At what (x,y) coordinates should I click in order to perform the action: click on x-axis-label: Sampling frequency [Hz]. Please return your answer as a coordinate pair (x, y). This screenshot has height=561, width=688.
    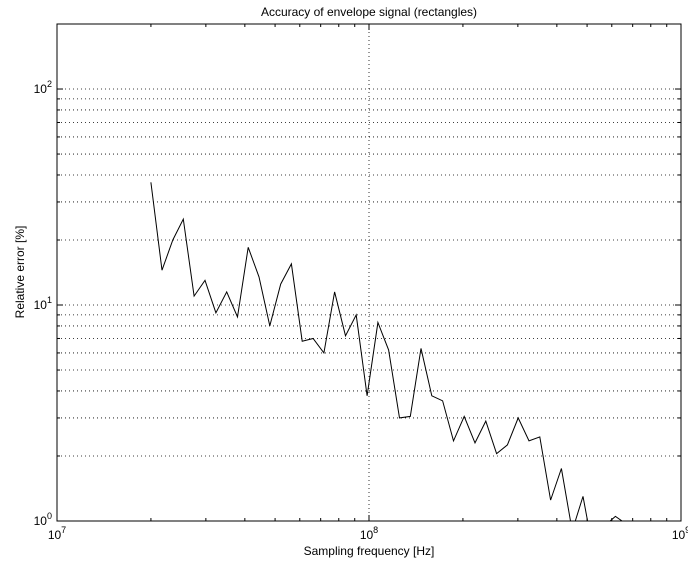
    Looking at the image, I should click on (369, 551).